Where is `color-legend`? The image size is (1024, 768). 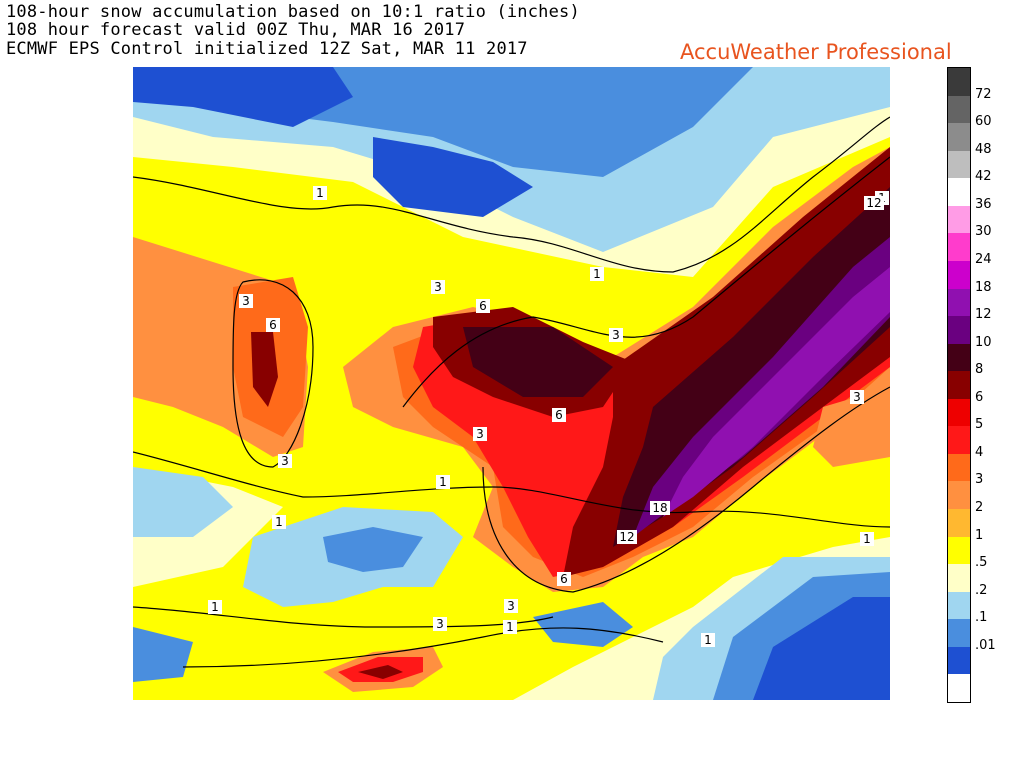
color-legend is located at coordinates (959, 385).